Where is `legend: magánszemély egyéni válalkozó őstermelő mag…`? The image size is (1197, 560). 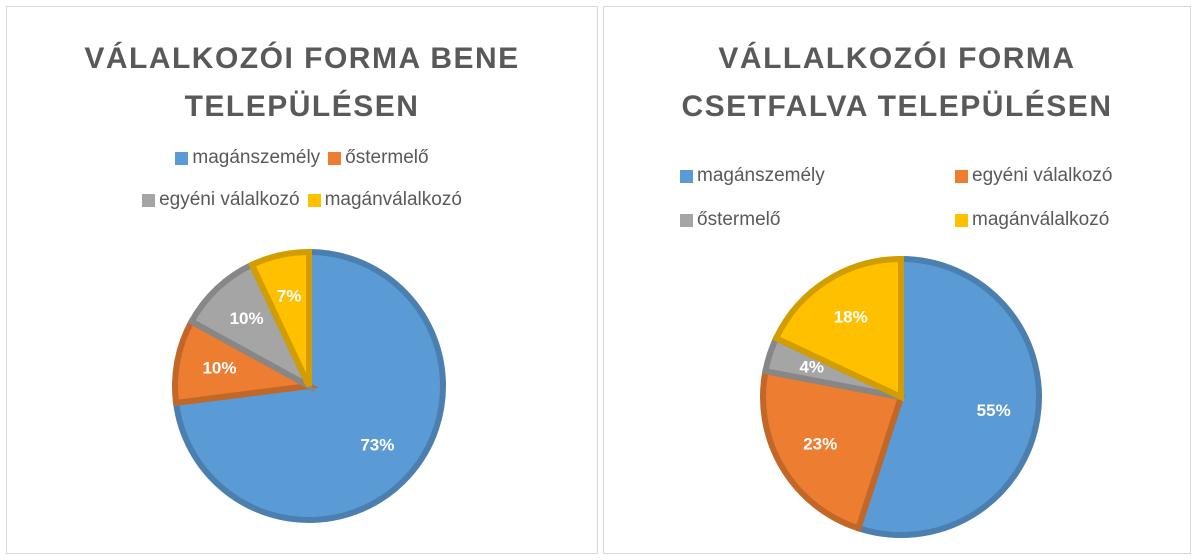
legend: magánszemély egyéni válalkozó őstermelő mag… is located at coordinates (915, 198).